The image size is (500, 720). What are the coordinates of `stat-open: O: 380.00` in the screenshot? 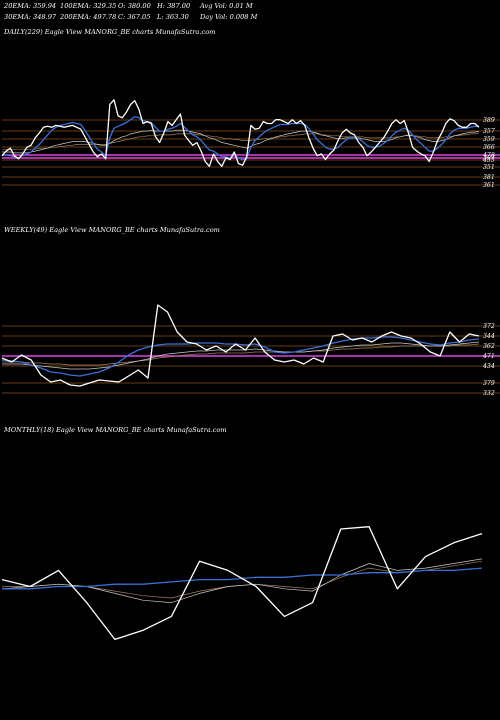 It's located at (134, 6).